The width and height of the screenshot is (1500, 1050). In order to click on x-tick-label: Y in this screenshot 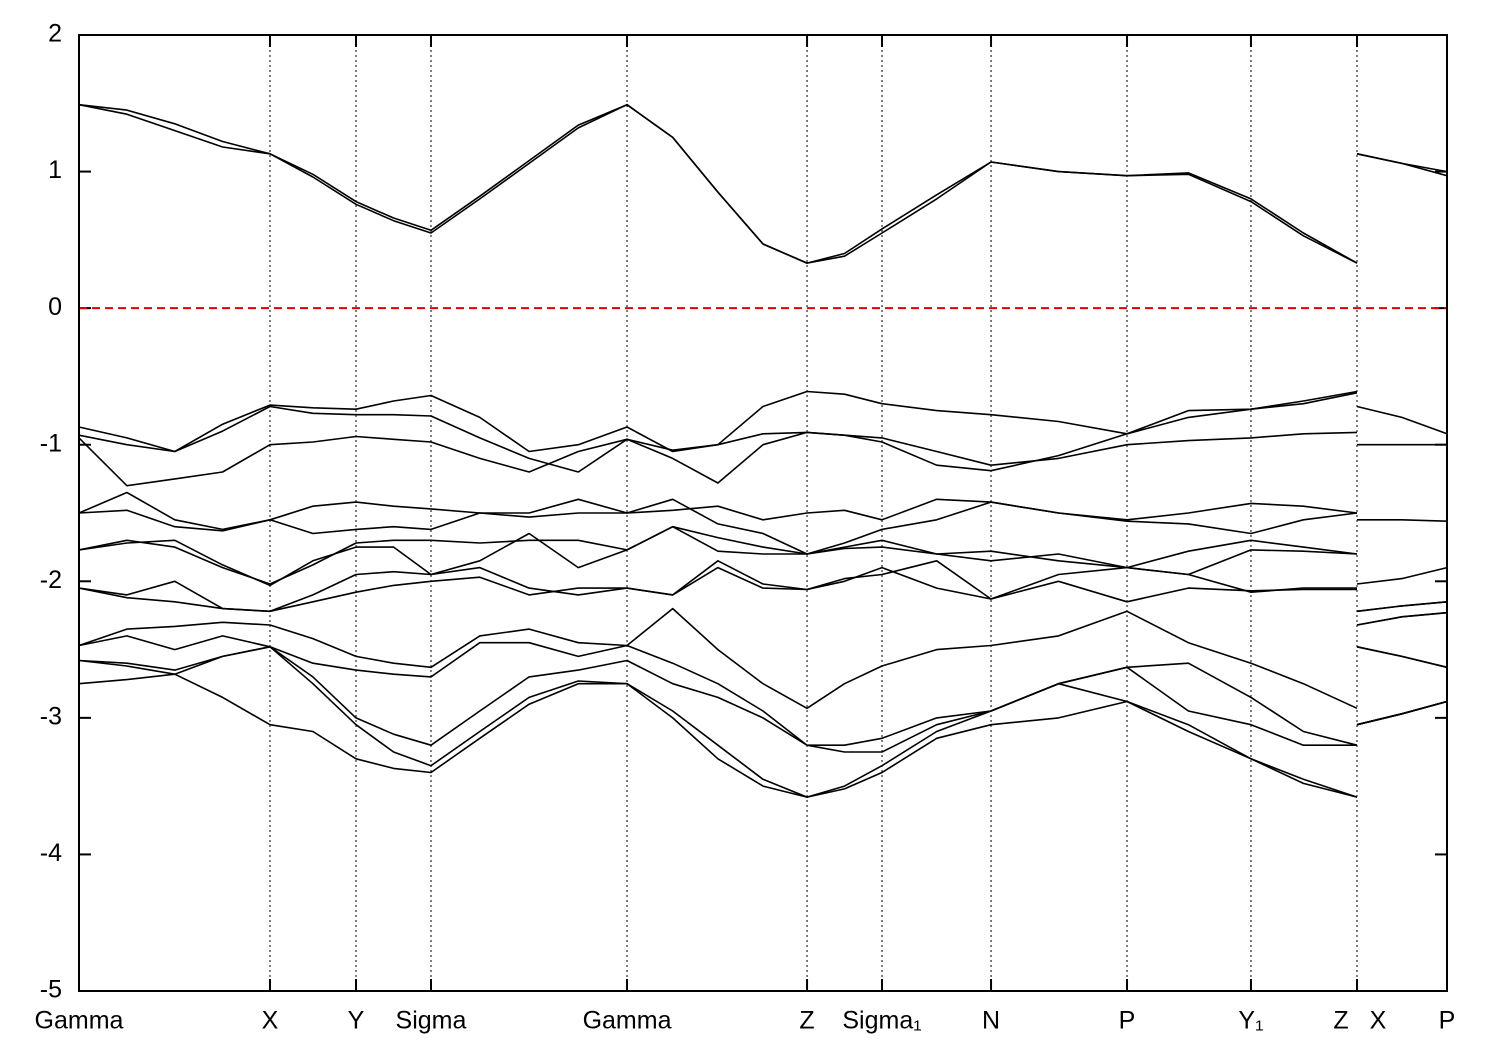, I will do `click(356, 1021)`.